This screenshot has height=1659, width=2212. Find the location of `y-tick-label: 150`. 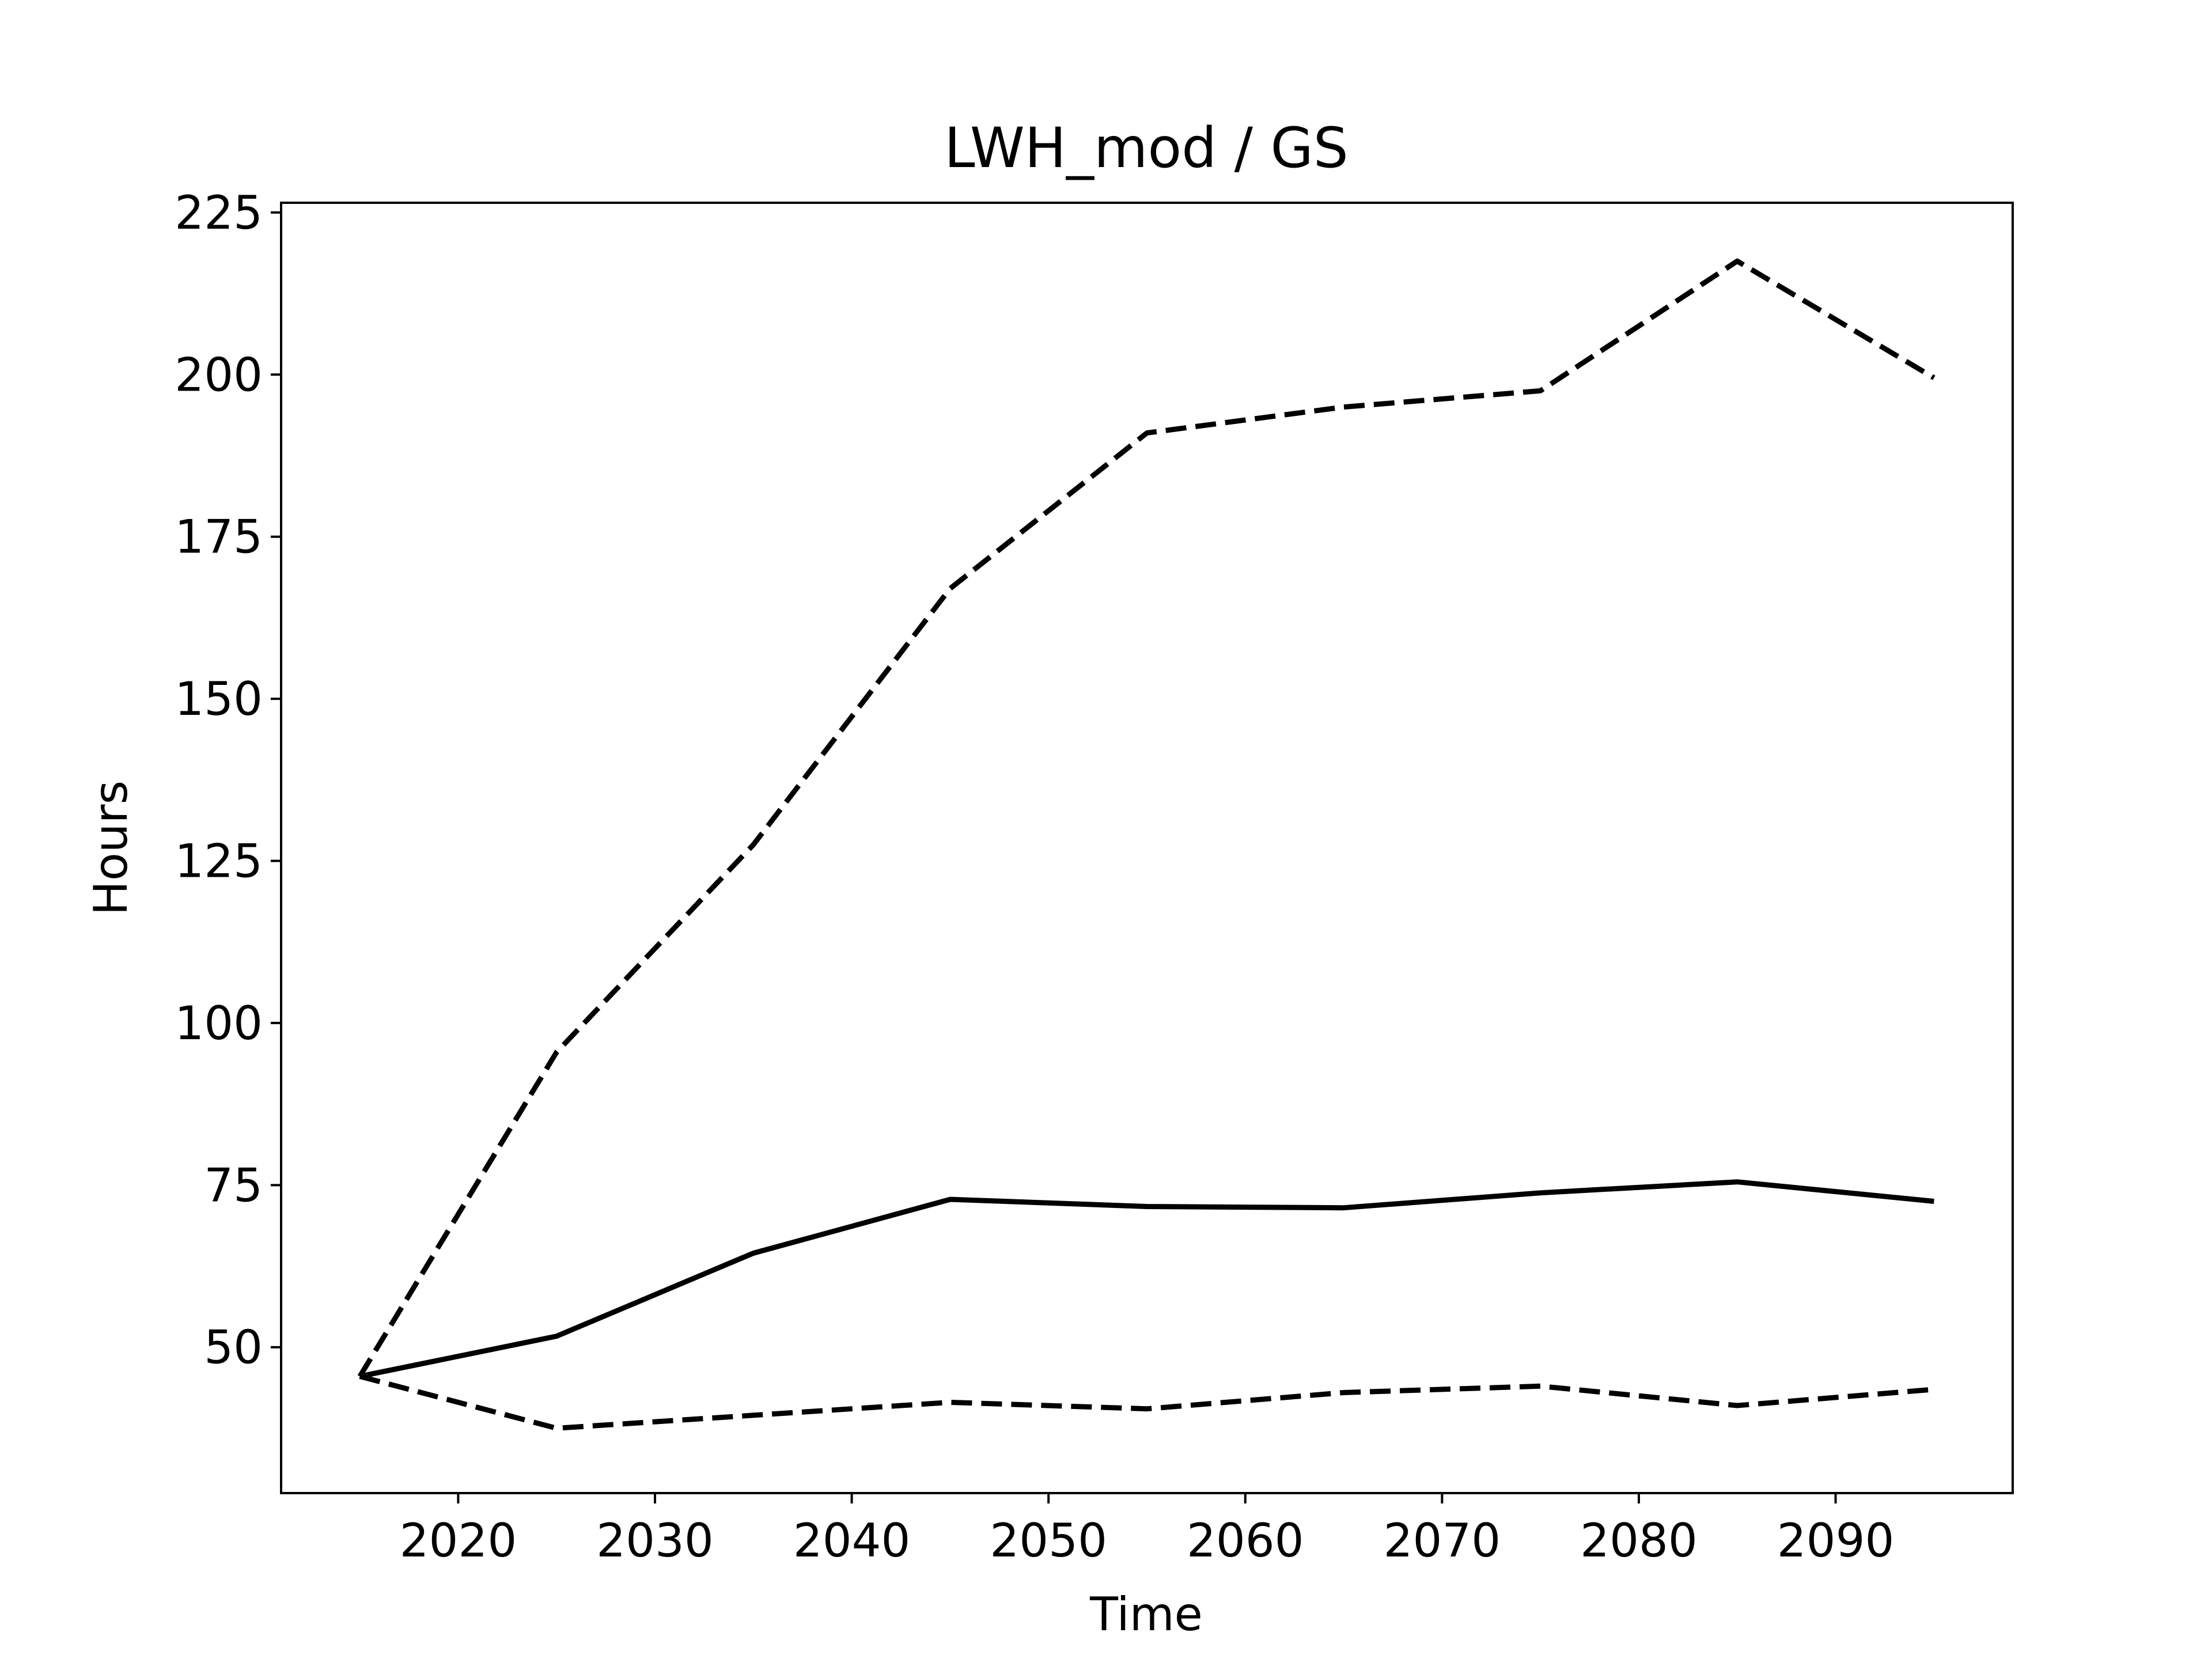

y-tick-label: 150 is located at coordinates (219, 699).